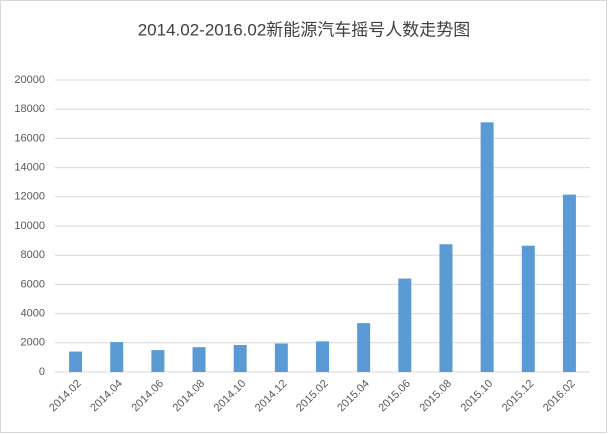 The height and width of the screenshot is (434, 608). Describe the element at coordinates (304, 29) in the screenshot. I see `chart-title: 2014.02-2016.02新能源汽车摇号人数走势图` at that location.